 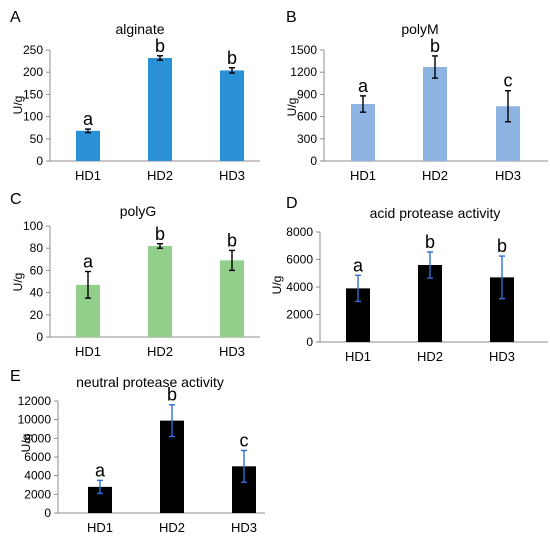 I want to click on y-tick-label: 250, so click(x=33, y=50).